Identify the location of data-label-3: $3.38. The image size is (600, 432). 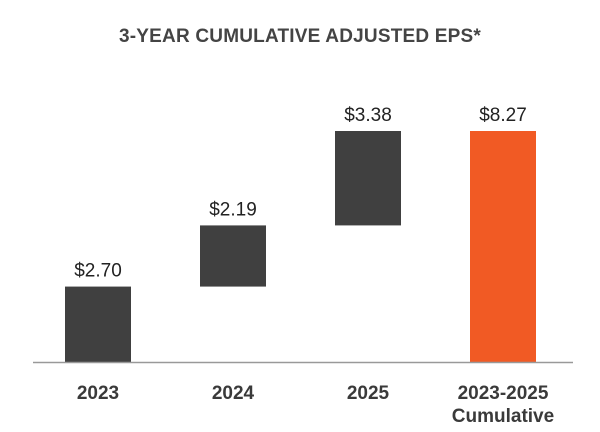
(368, 115).